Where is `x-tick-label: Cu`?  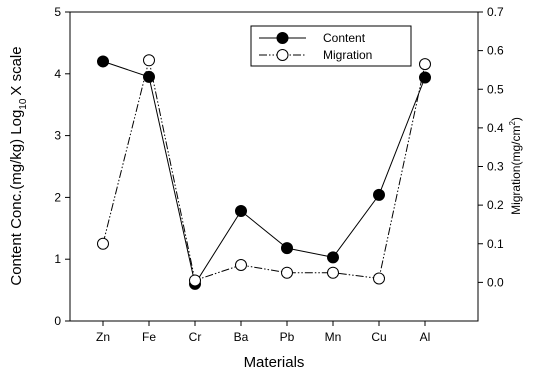 x-tick-label: Cu is located at coordinates (378, 337).